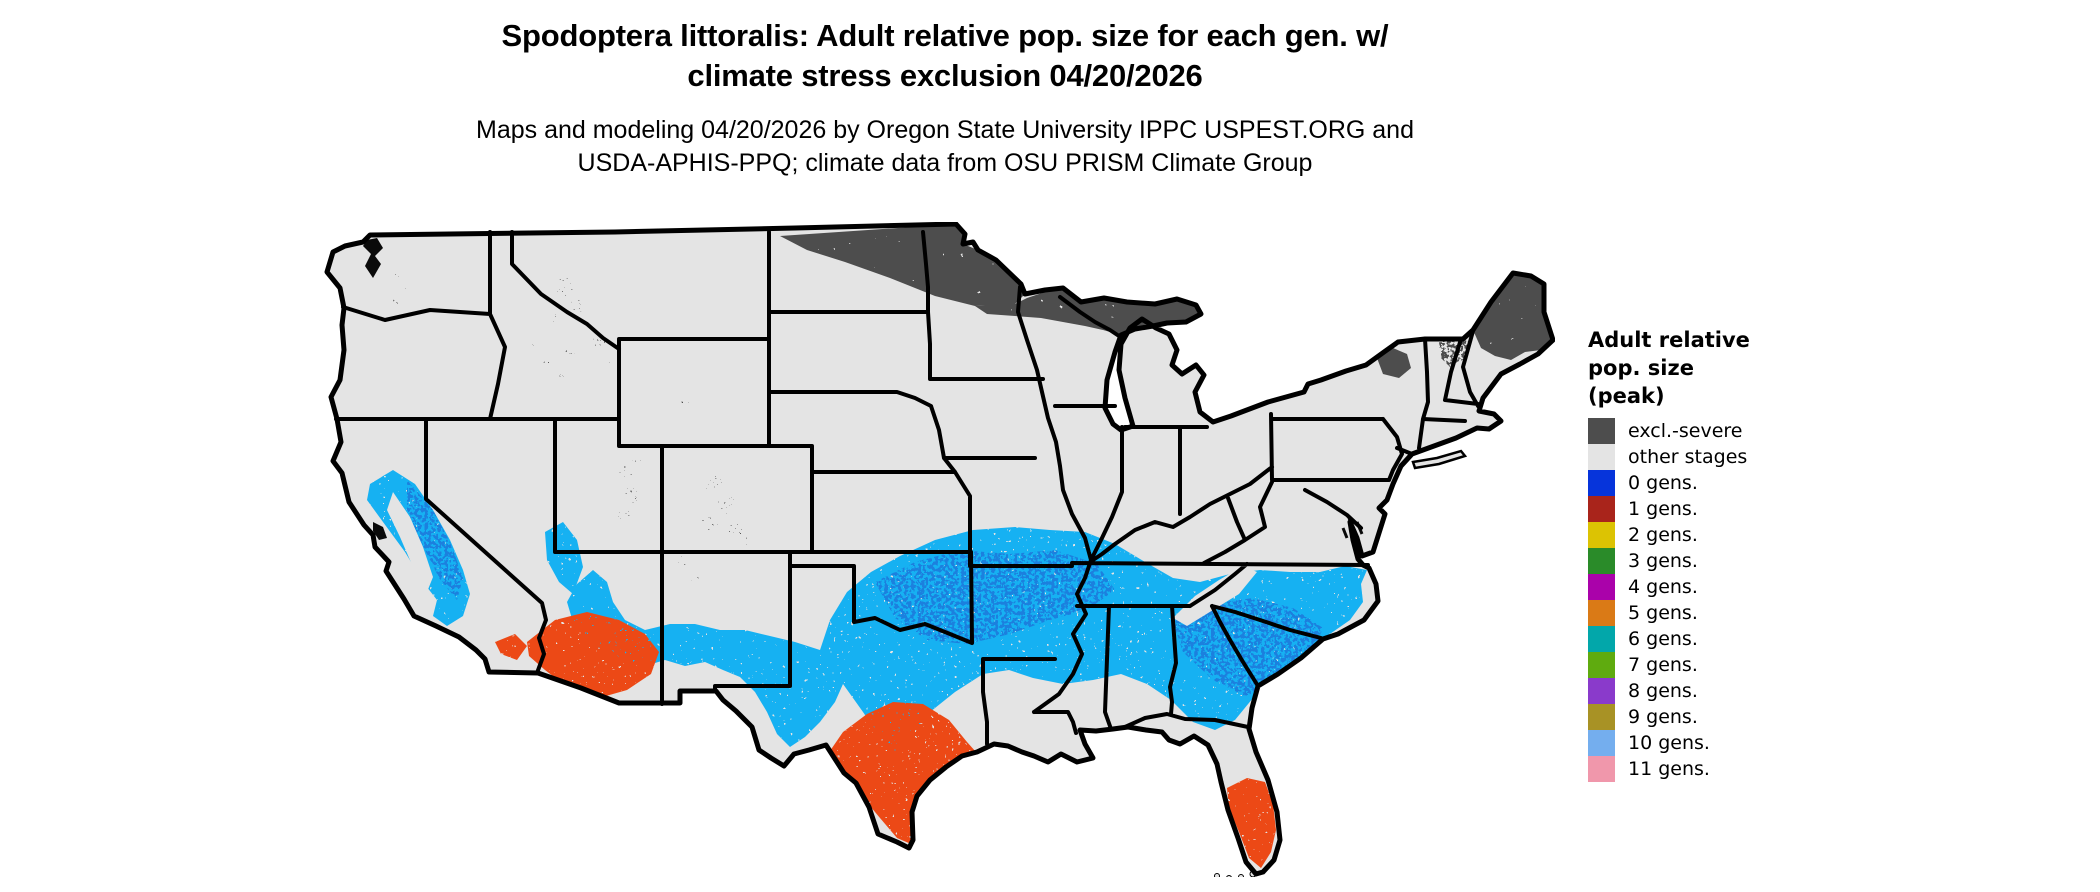 The image size is (2100, 892). What do you see at coordinates (1669, 743) in the screenshot?
I see `legend-label: 10 gens.` at bounding box center [1669, 743].